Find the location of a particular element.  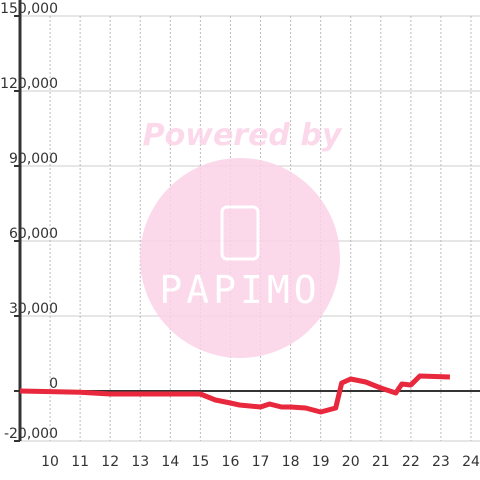

x-tick-label: 22 is located at coordinates (411, 462).